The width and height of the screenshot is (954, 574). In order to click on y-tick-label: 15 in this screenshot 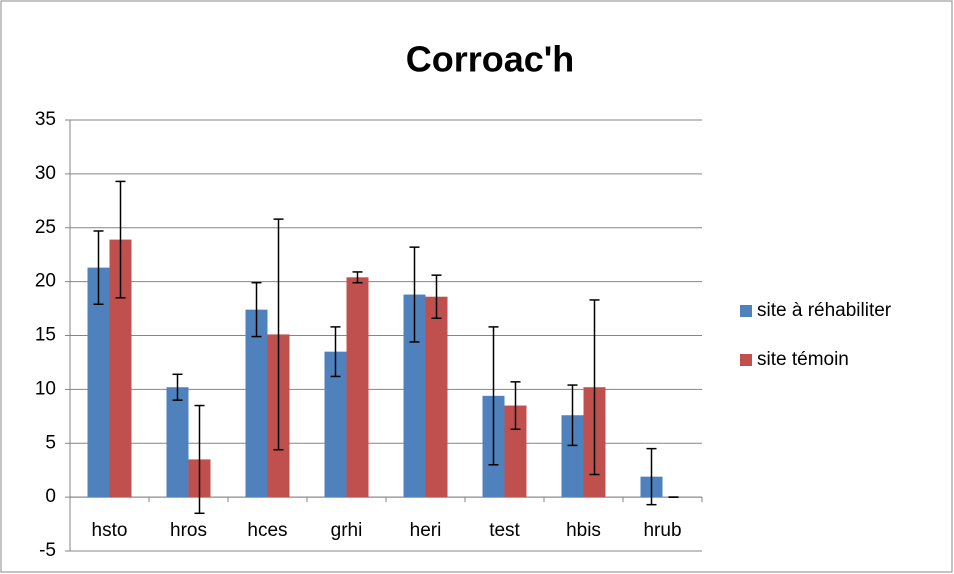, I will do `click(45, 335)`.